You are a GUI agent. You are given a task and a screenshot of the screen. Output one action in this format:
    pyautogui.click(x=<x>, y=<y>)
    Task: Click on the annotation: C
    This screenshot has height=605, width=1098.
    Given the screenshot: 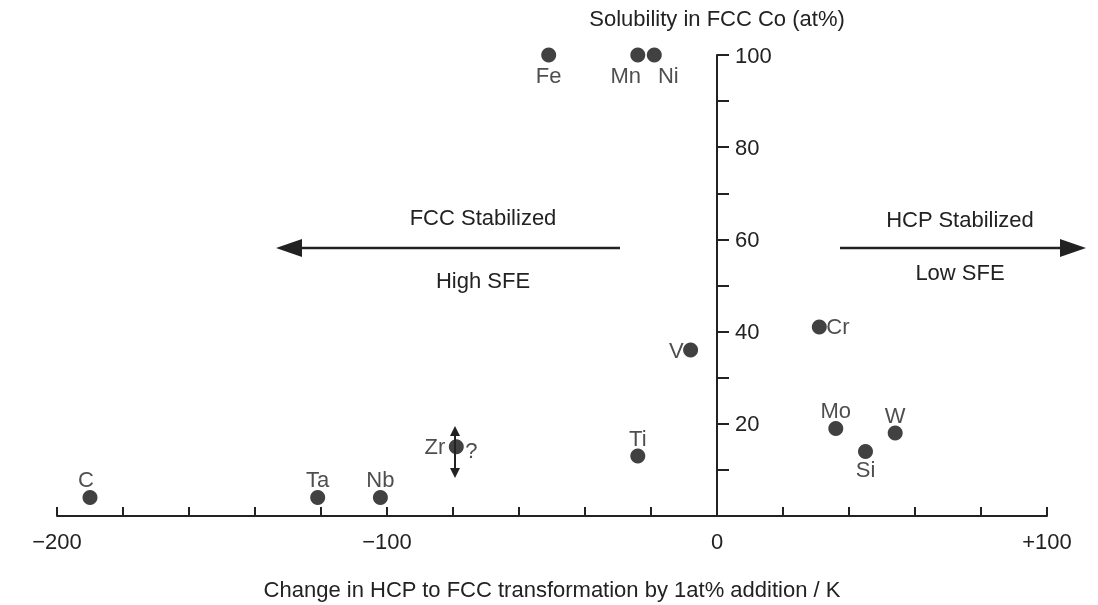 What is the action you would take?
    pyautogui.click(x=86, y=480)
    